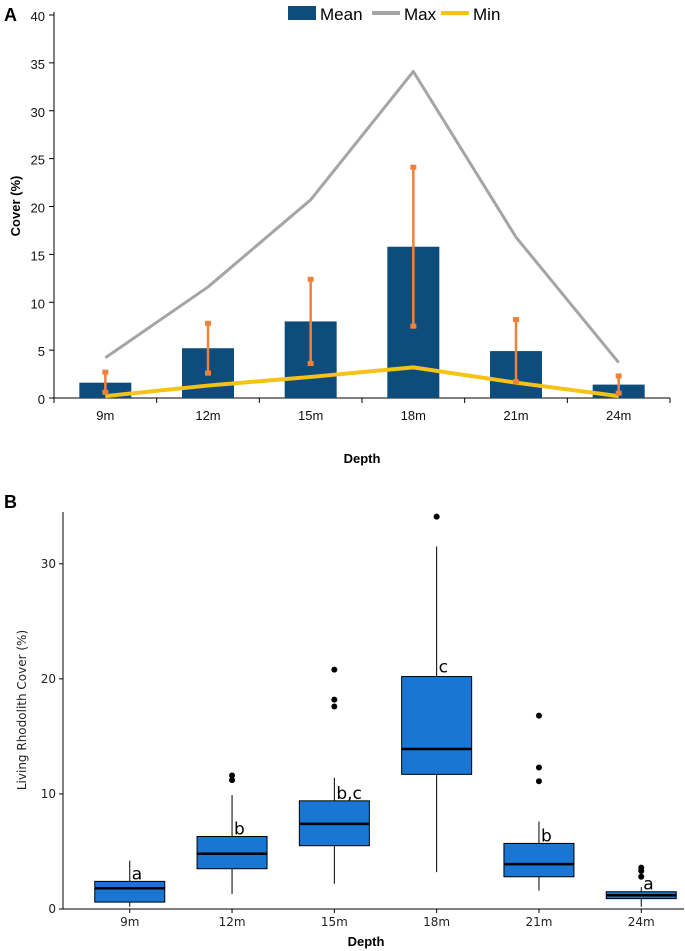  Describe the element at coordinates (15, 206) in the screenshot. I see `y-axis-title: Cover (%)` at that location.